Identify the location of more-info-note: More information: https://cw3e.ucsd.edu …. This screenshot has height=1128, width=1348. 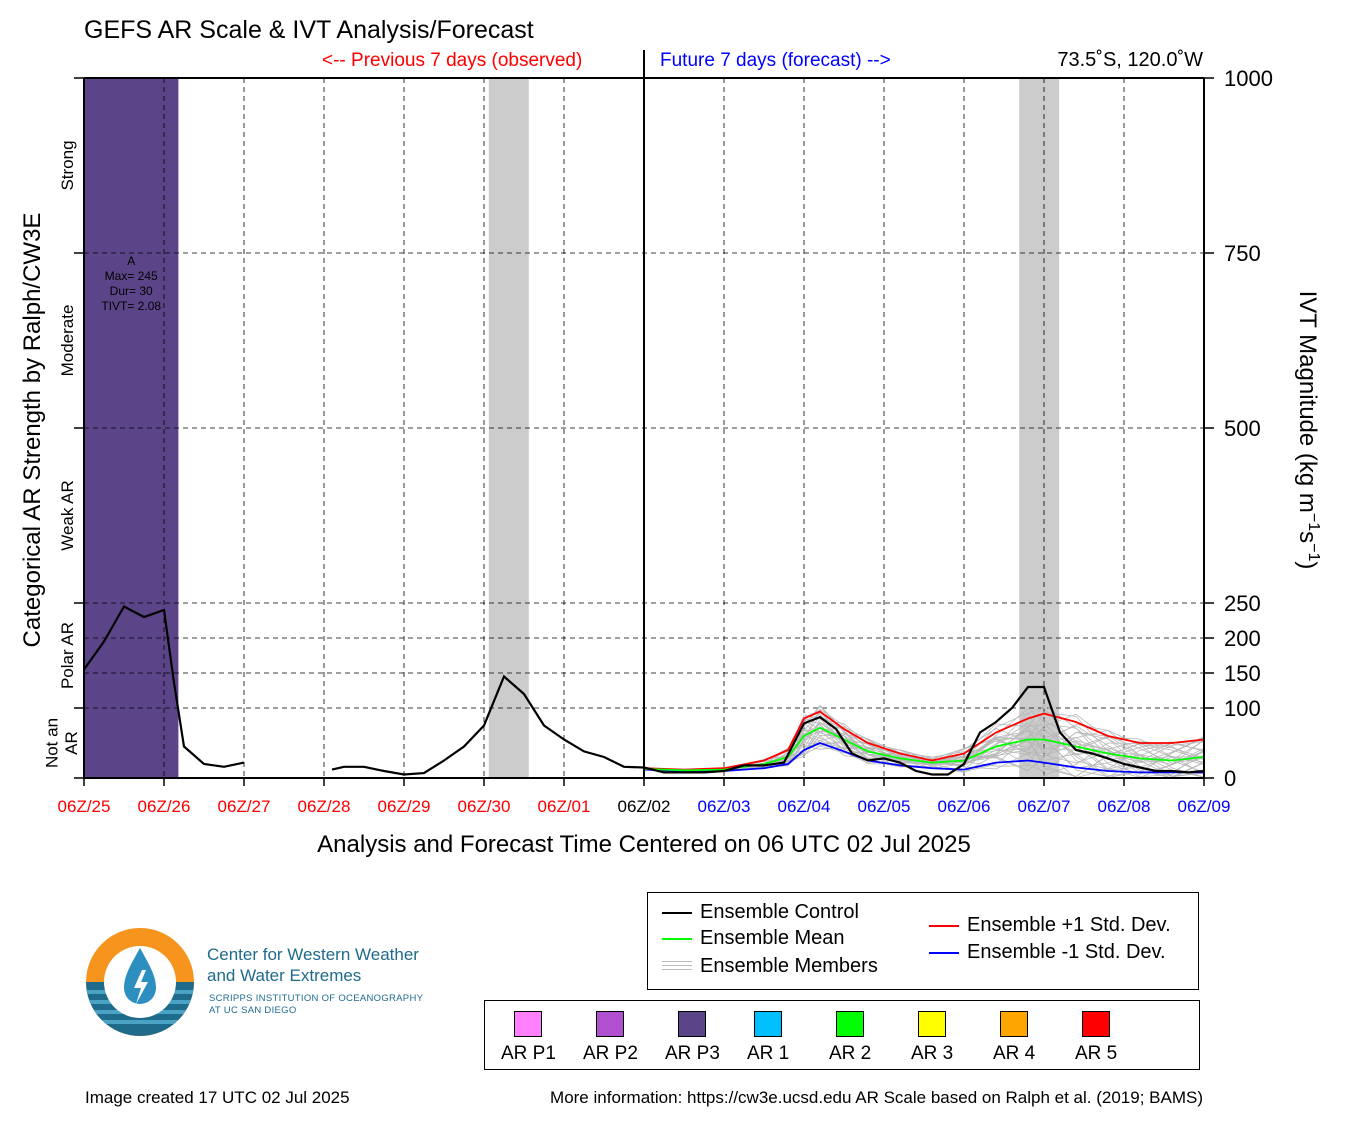
(876, 1097).